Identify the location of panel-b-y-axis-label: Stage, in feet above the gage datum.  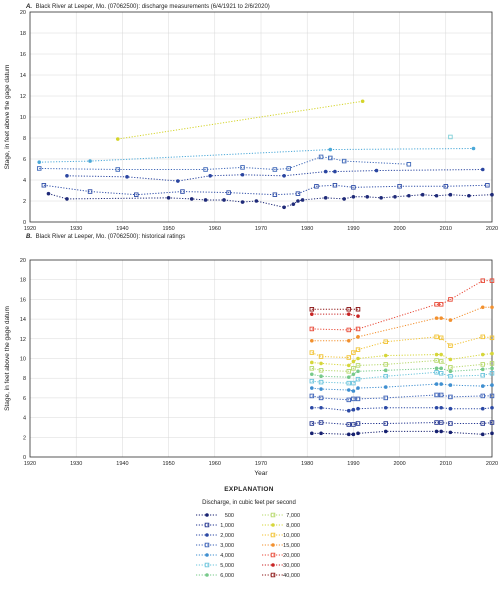
(7, 358).